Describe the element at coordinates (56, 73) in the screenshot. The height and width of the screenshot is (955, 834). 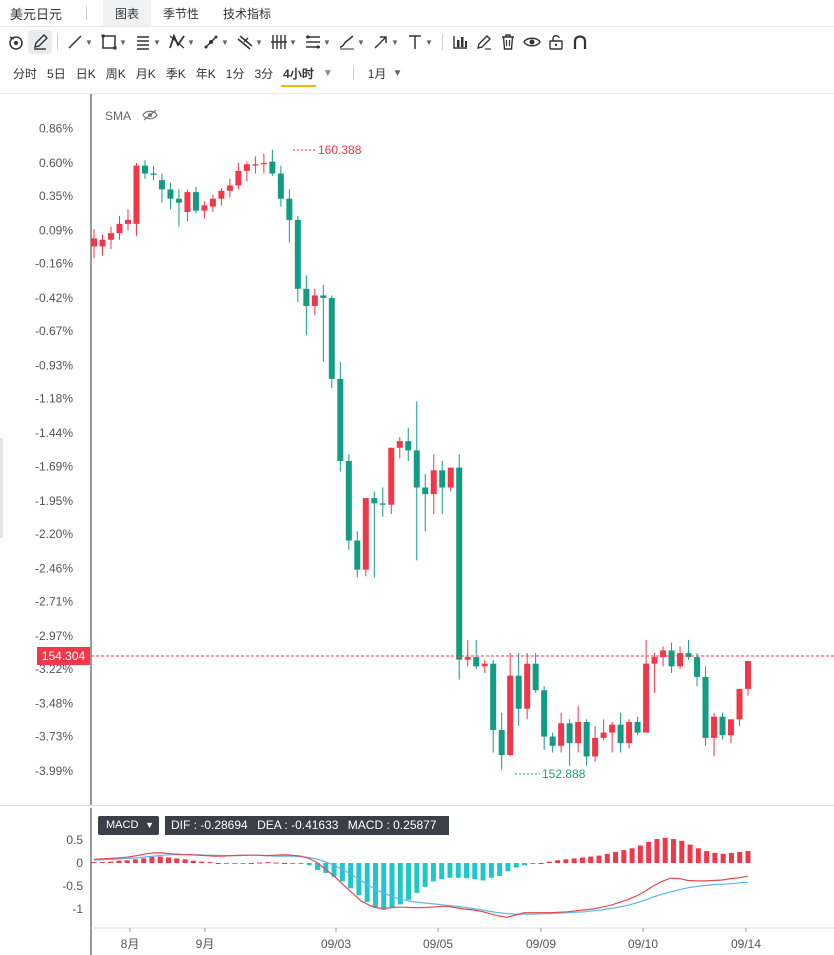
I see `period-option: 5日` at that location.